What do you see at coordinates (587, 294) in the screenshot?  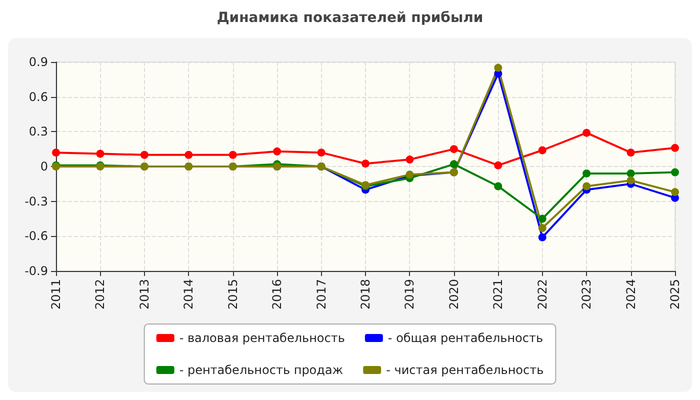 I see `x-tick-label: 2023` at bounding box center [587, 294].